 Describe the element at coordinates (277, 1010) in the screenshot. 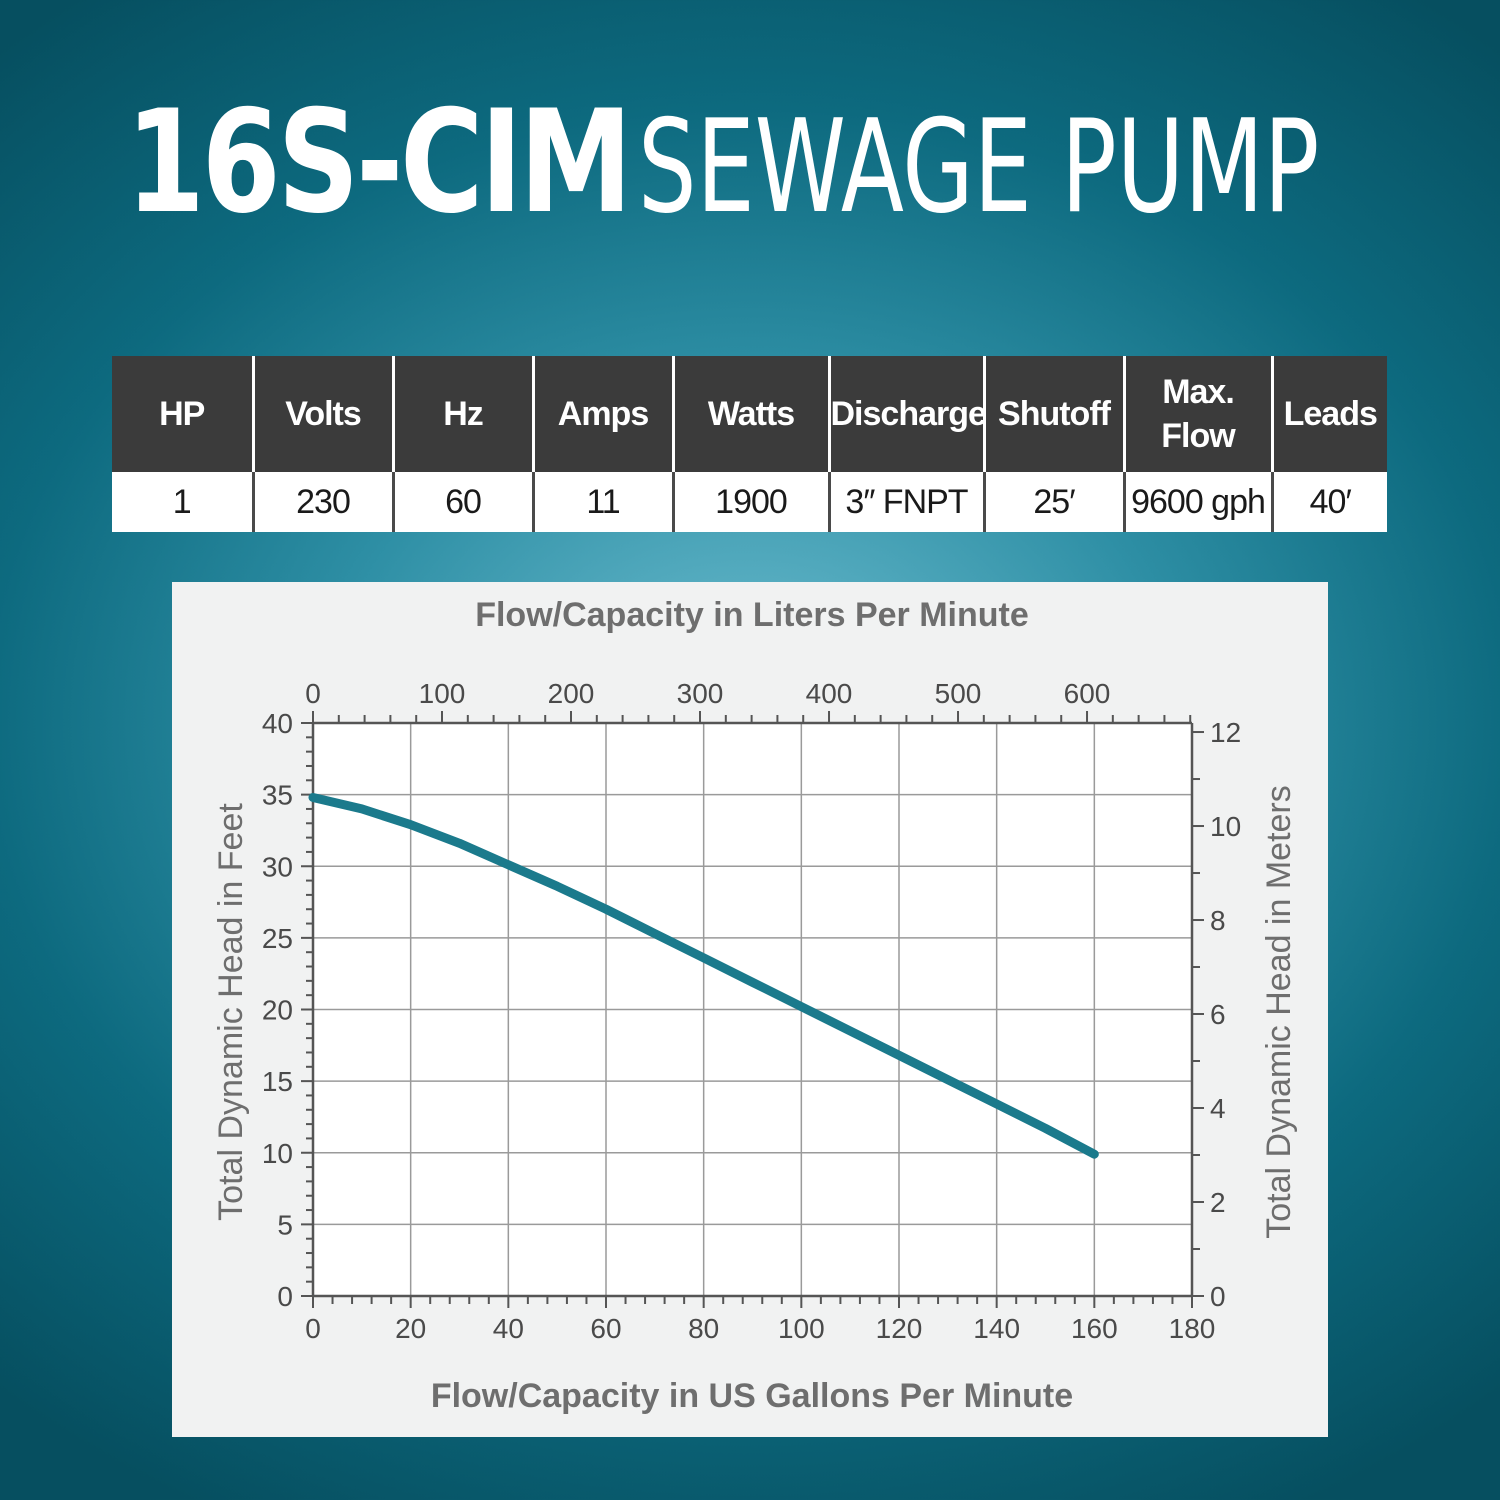

I see `y-tick-label: 20` at that location.